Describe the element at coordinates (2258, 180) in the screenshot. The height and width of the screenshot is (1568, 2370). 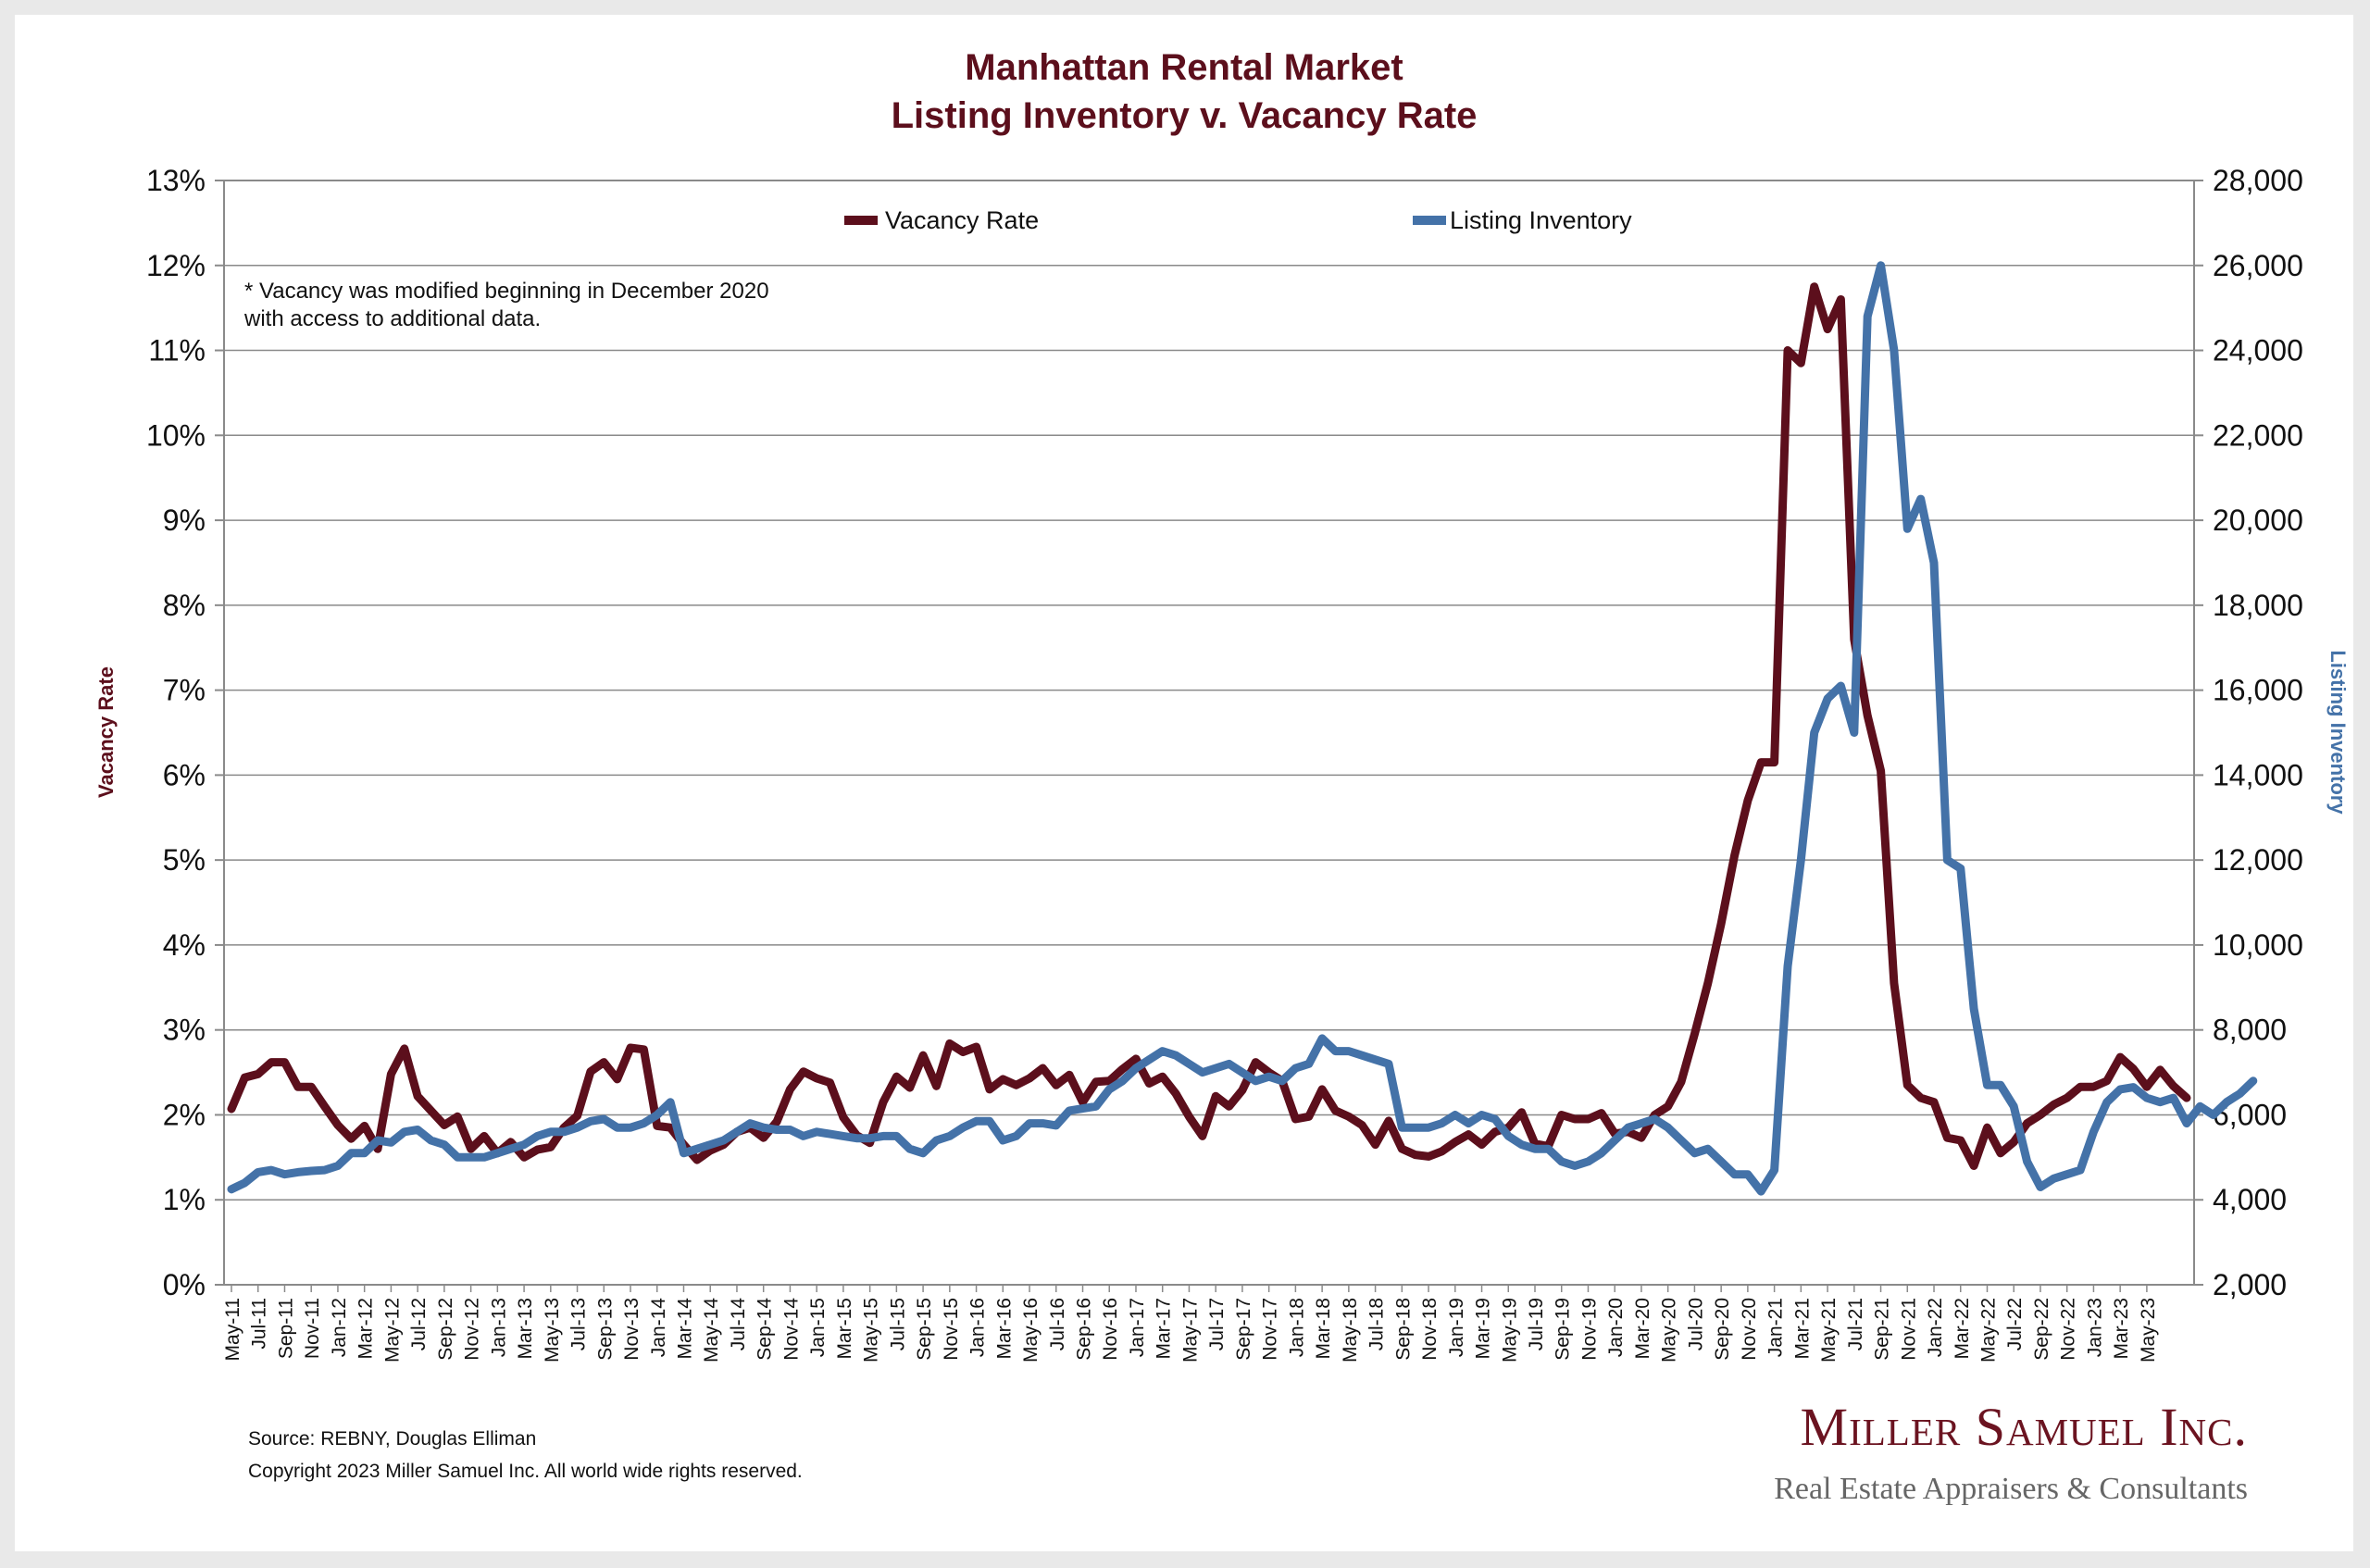
I see `y-right-tick-label: 28,000` at that location.